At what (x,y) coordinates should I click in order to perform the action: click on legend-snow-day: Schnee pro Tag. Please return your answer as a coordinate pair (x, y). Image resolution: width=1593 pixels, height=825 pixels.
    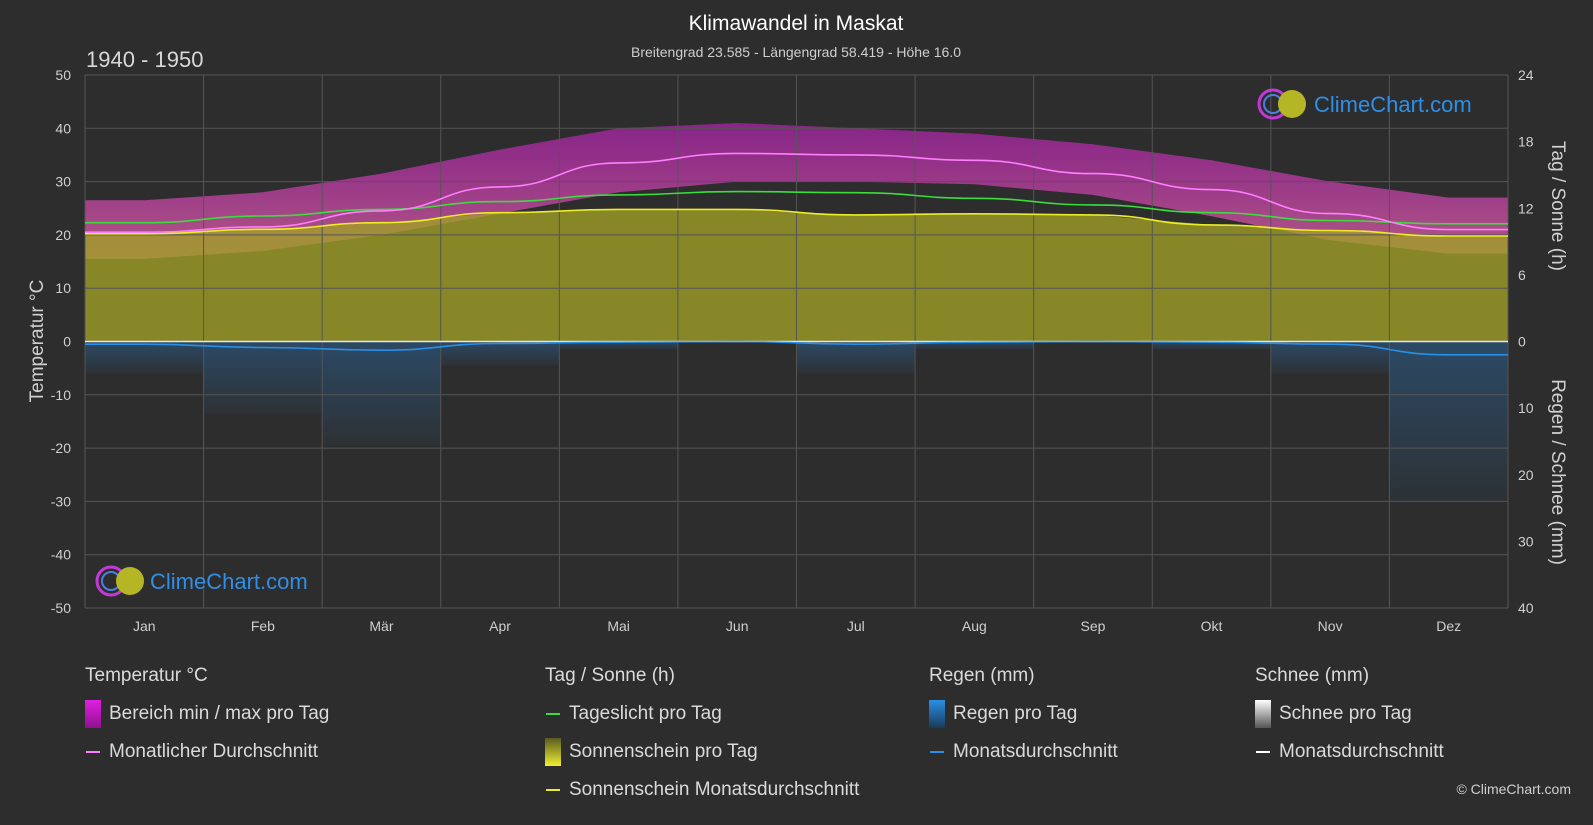
    Looking at the image, I should click on (1349, 714).